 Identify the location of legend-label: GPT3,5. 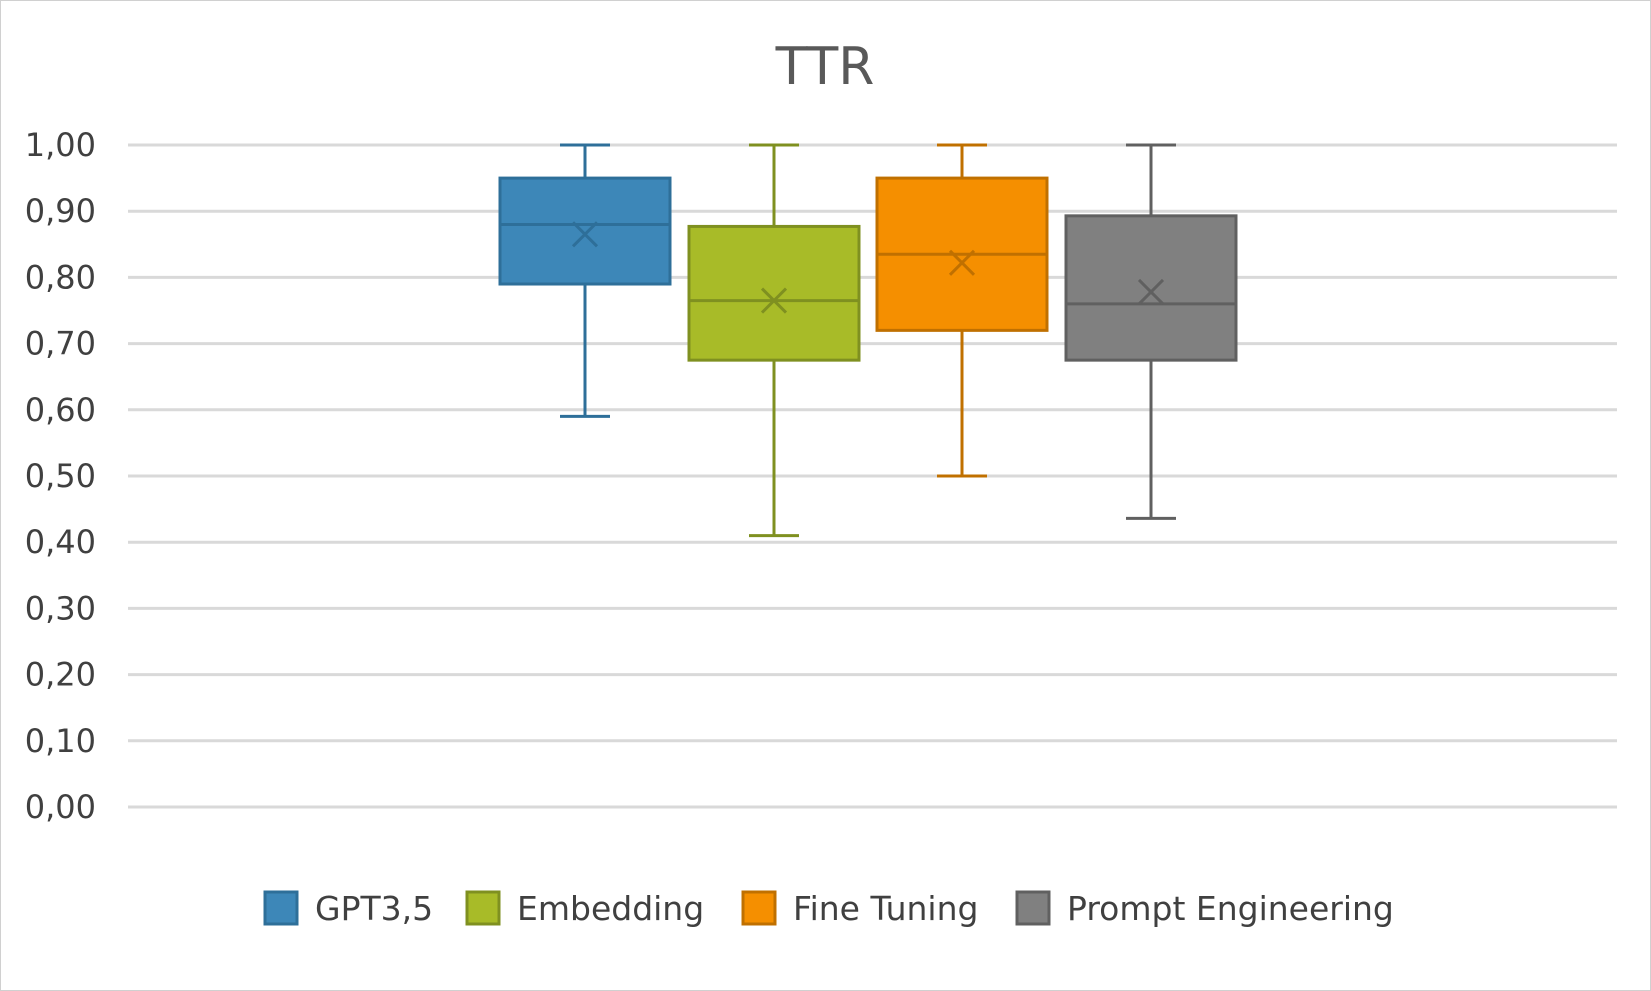
(374, 908).